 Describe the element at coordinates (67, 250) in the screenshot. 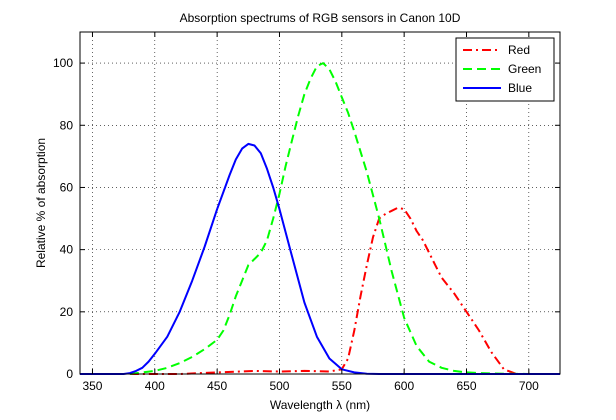

I see `y-tick-label: 40` at that location.